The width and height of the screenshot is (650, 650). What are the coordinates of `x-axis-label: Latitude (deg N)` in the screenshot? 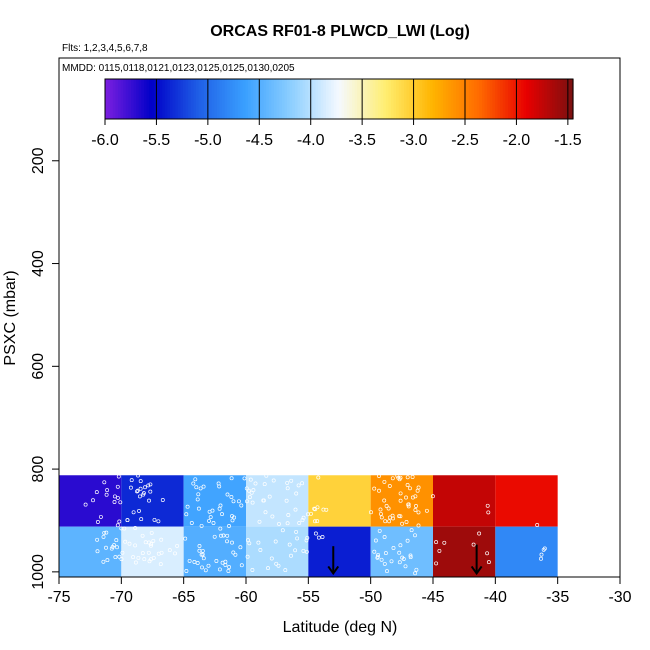 It's located at (340, 627).